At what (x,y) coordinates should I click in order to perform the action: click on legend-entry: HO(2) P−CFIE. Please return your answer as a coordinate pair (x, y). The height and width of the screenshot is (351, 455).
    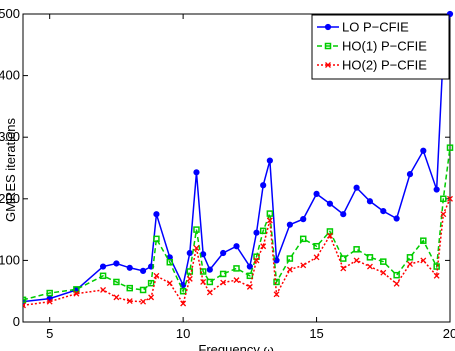
    Looking at the image, I should click on (372, 65).